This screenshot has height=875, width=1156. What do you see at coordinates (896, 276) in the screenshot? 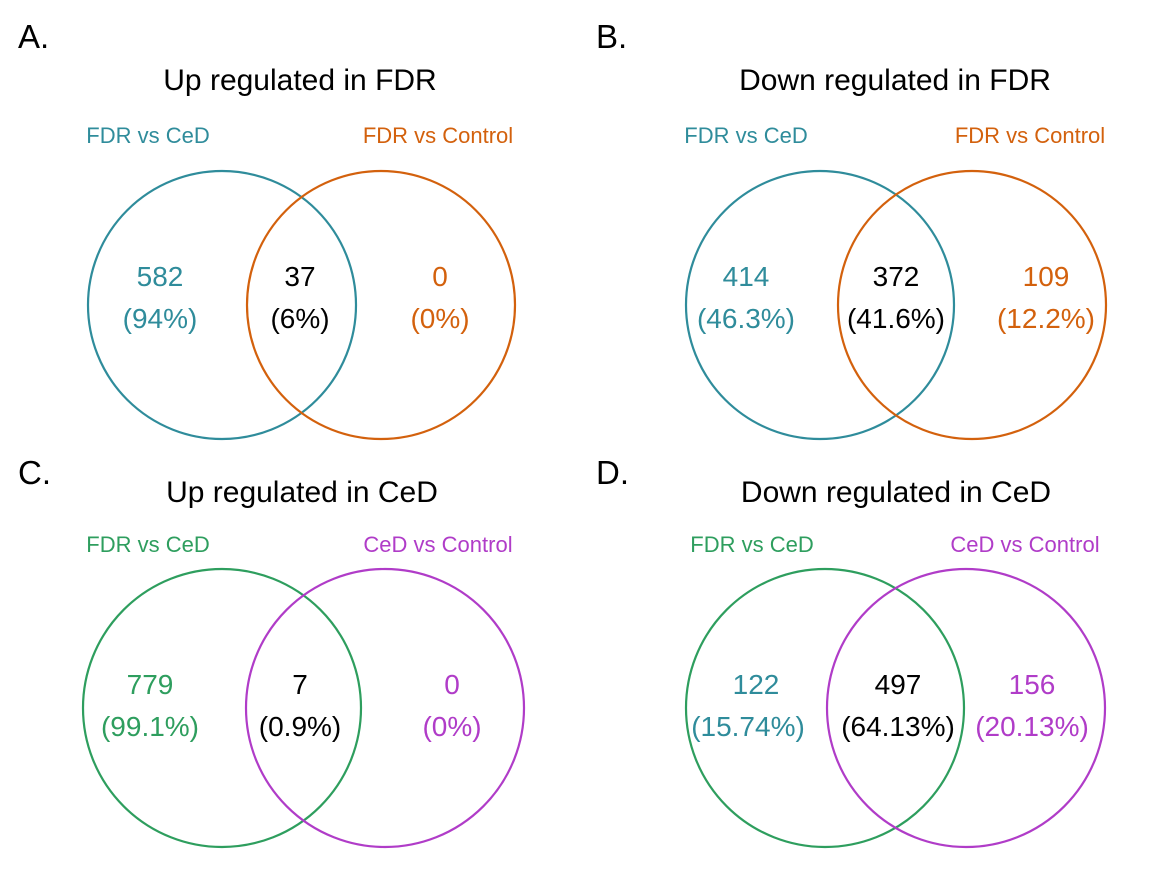
I see `middle-region-count: 372` at bounding box center [896, 276].